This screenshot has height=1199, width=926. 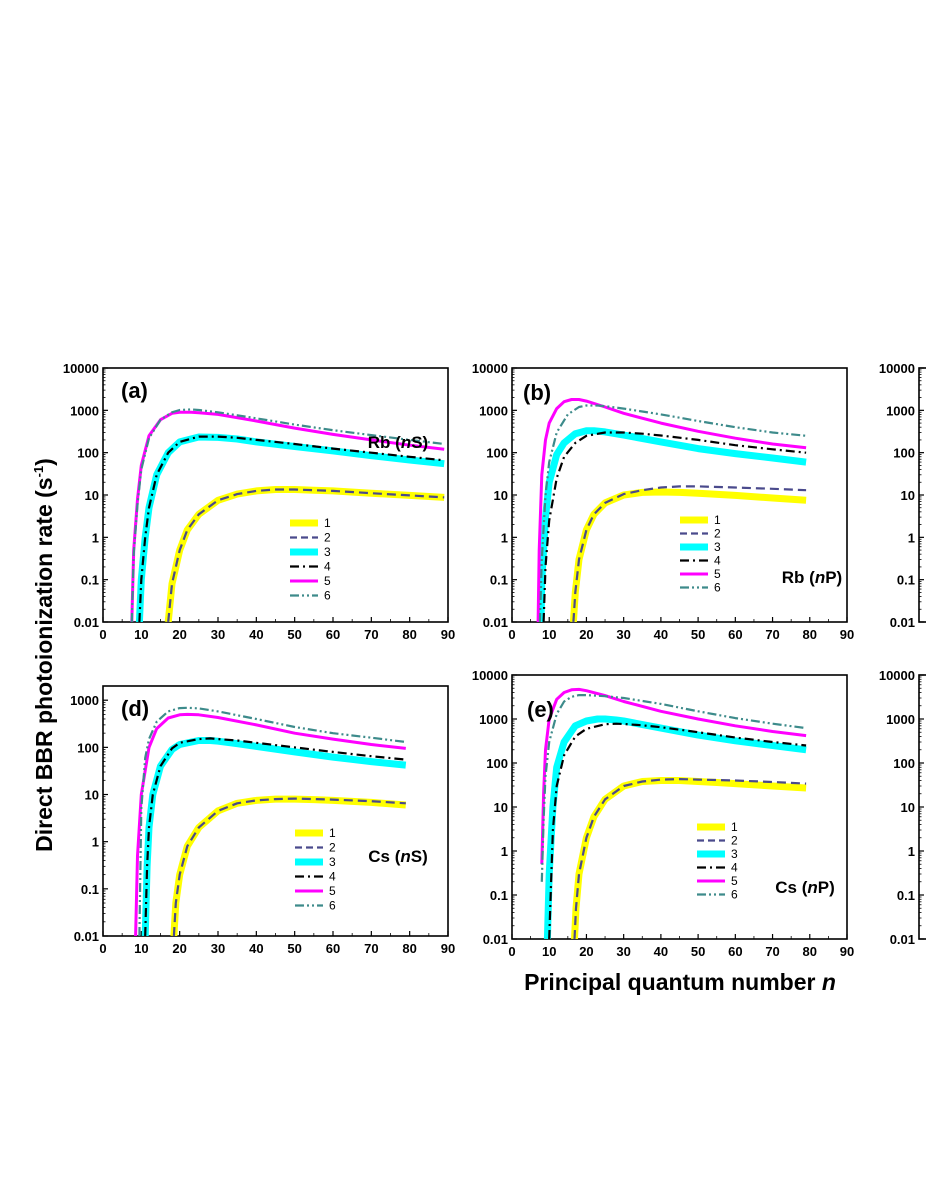 What do you see at coordinates (812, 577) in the screenshot?
I see `species-label: Rb (nP)` at bounding box center [812, 577].